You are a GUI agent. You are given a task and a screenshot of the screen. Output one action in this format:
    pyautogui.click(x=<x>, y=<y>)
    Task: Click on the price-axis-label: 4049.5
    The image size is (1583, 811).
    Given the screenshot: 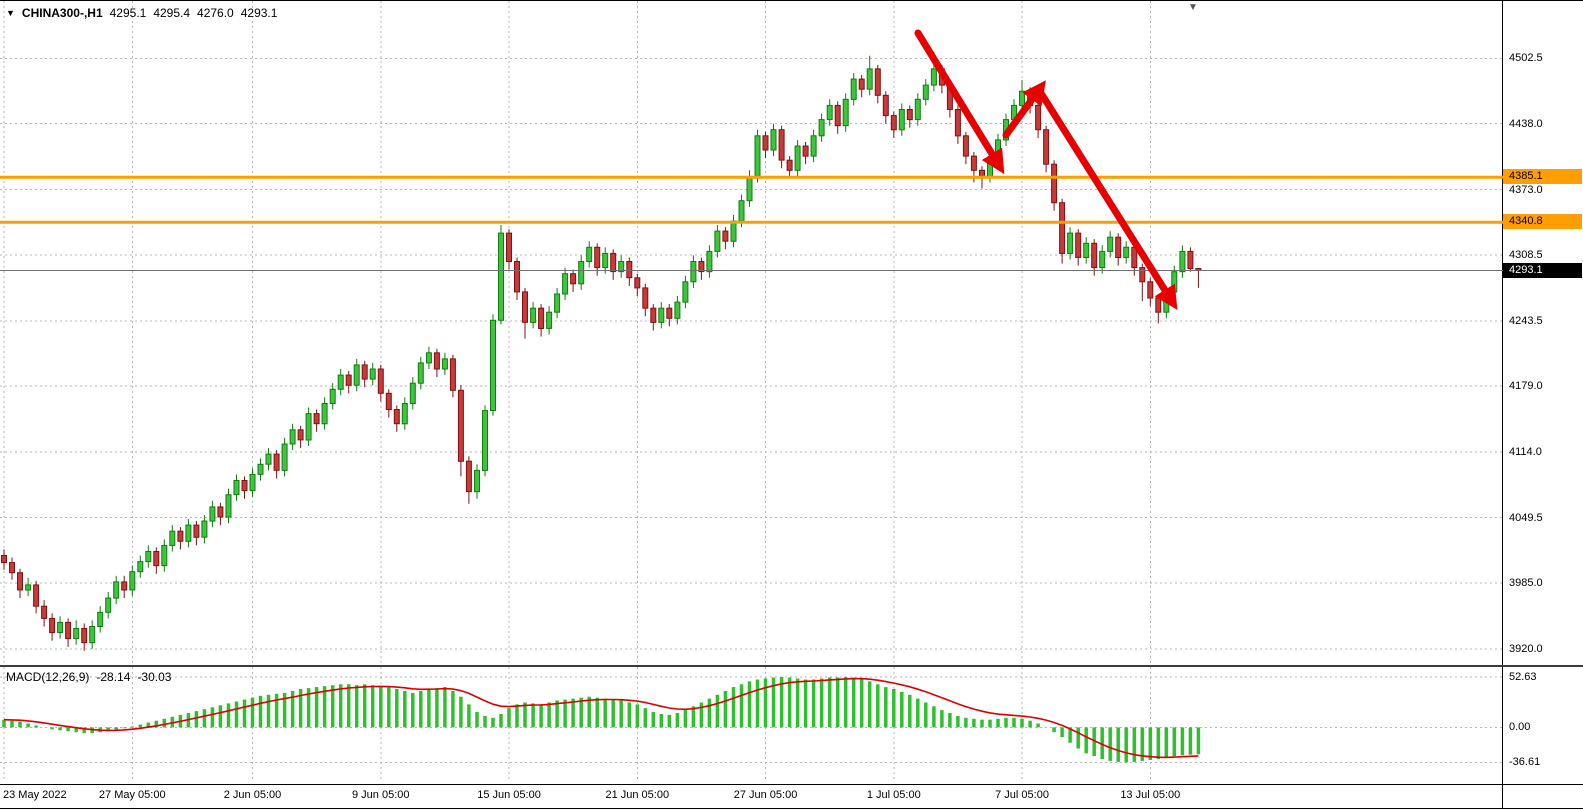 What is the action you would take?
    pyautogui.click(x=1526, y=517)
    